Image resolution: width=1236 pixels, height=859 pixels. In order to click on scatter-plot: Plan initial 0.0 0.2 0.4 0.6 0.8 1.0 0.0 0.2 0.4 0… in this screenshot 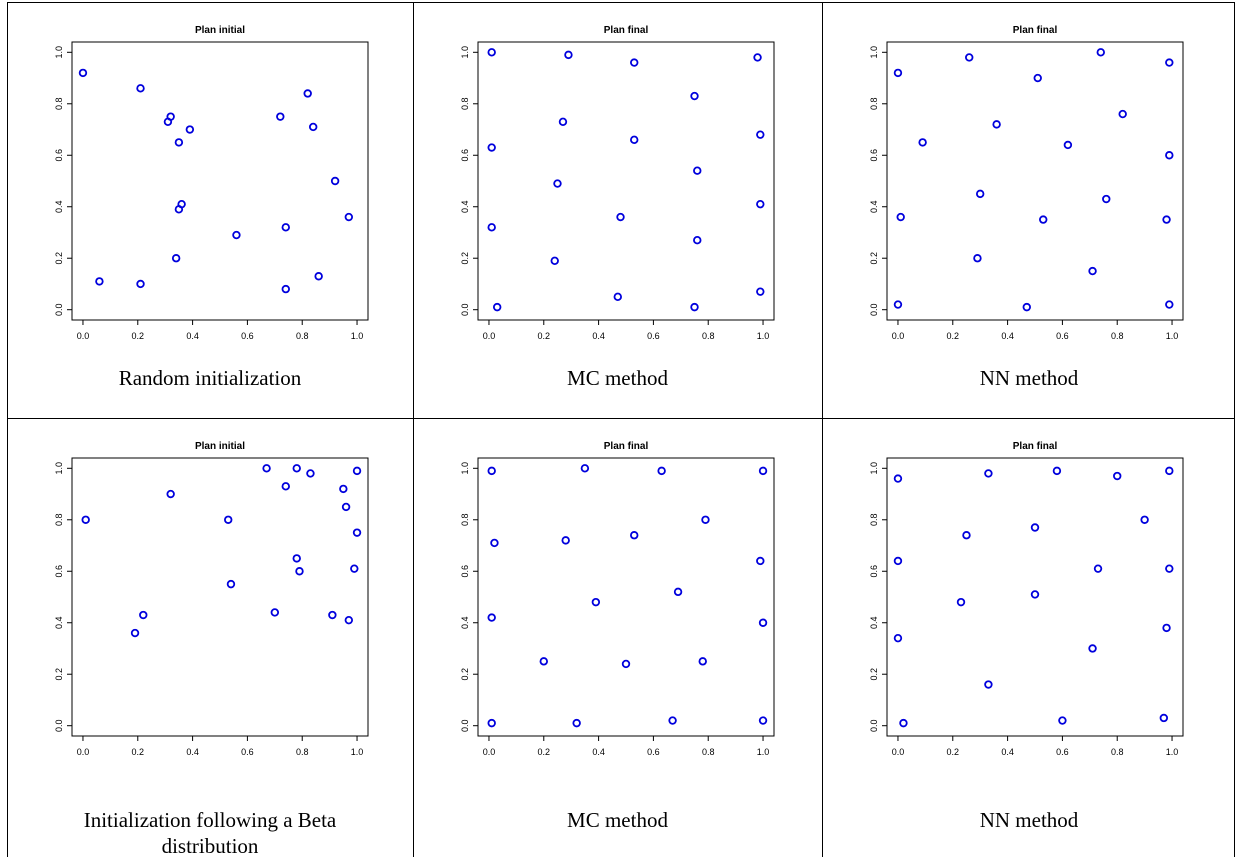, I will do `click(211, 183)`.